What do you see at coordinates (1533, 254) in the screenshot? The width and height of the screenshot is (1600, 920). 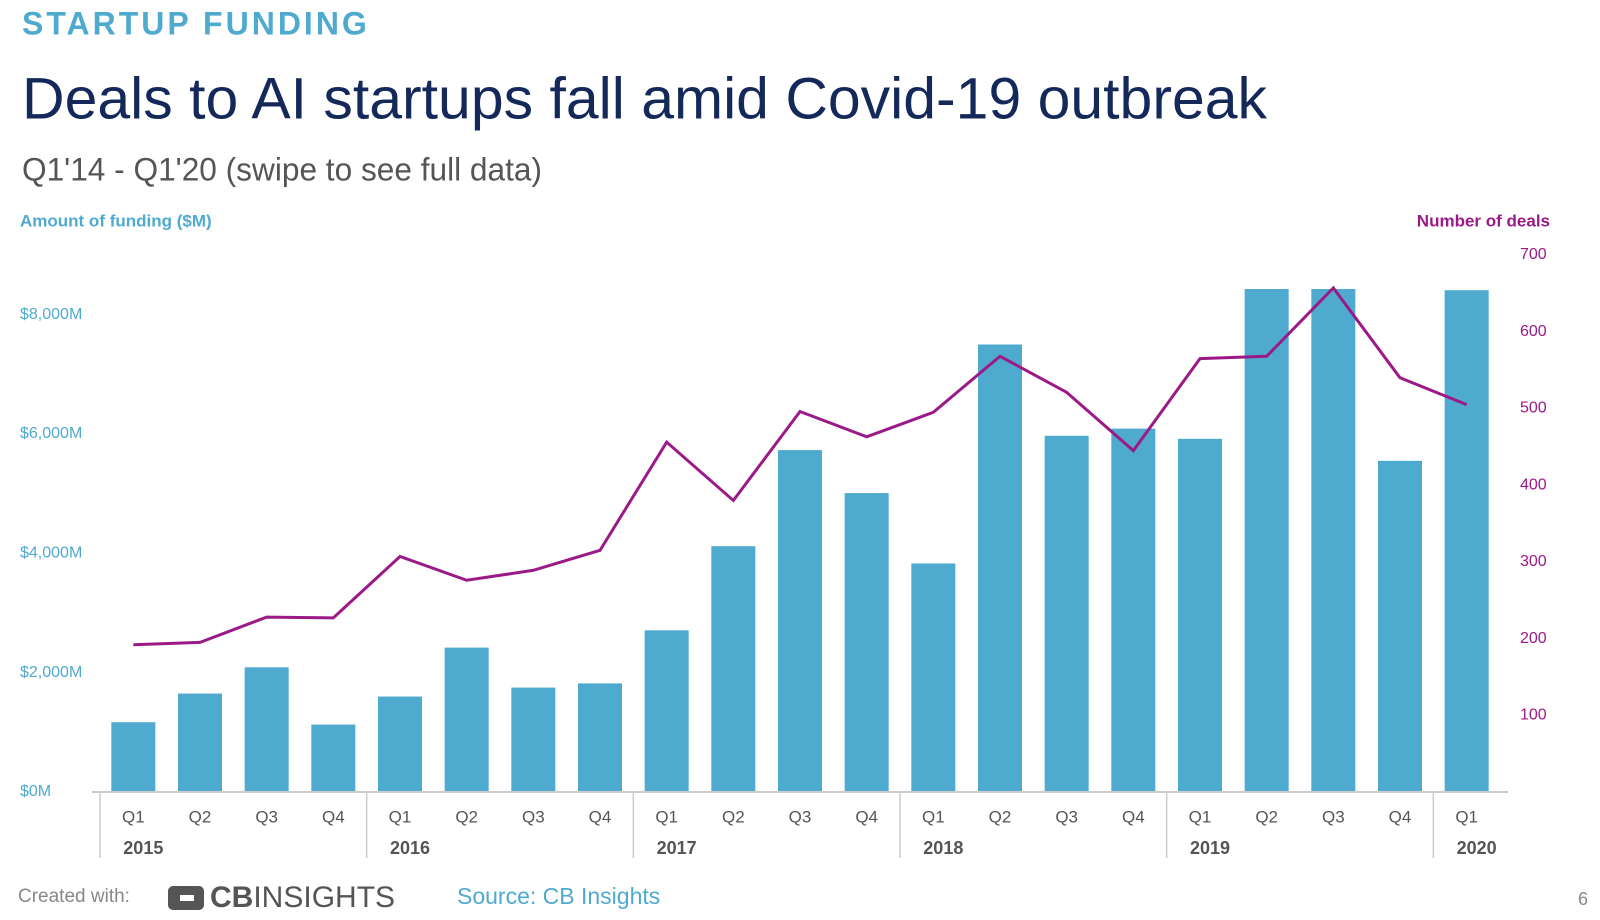 I see `y2-tick-label: 700` at bounding box center [1533, 254].